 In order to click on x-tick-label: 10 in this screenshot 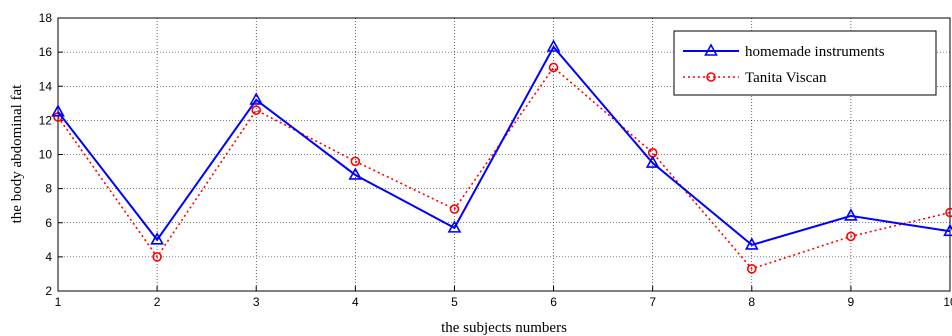, I will do `click(947, 302)`.